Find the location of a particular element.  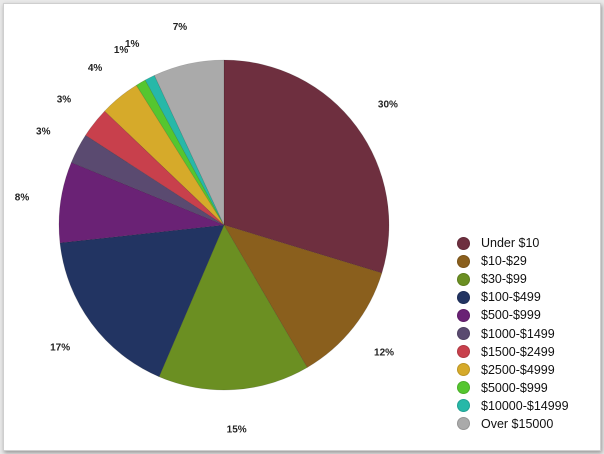

legend-item: $100-$499 is located at coordinates (527, 297).